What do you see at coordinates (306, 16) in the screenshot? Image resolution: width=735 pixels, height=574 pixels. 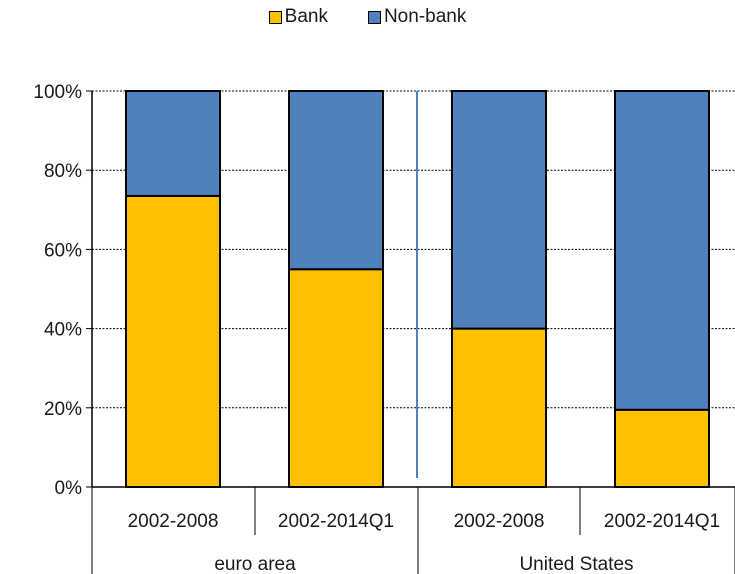 I see `legend-label-bank: Bank` at bounding box center [306, 16].